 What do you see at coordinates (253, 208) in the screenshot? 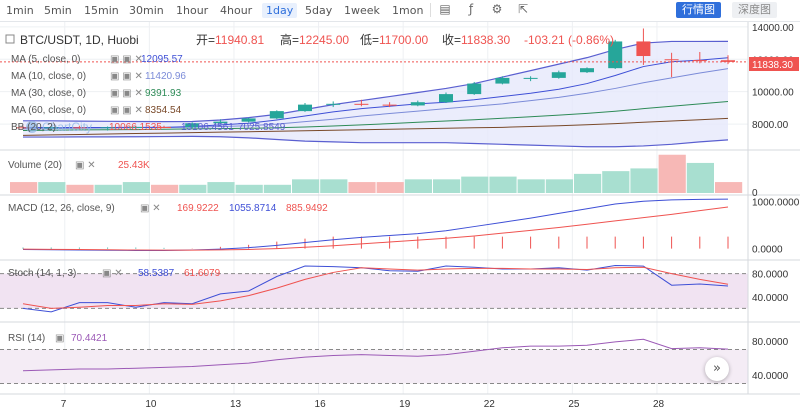
I see `macd-value-macd: 1055.8714` at bounding box center [253, 208].